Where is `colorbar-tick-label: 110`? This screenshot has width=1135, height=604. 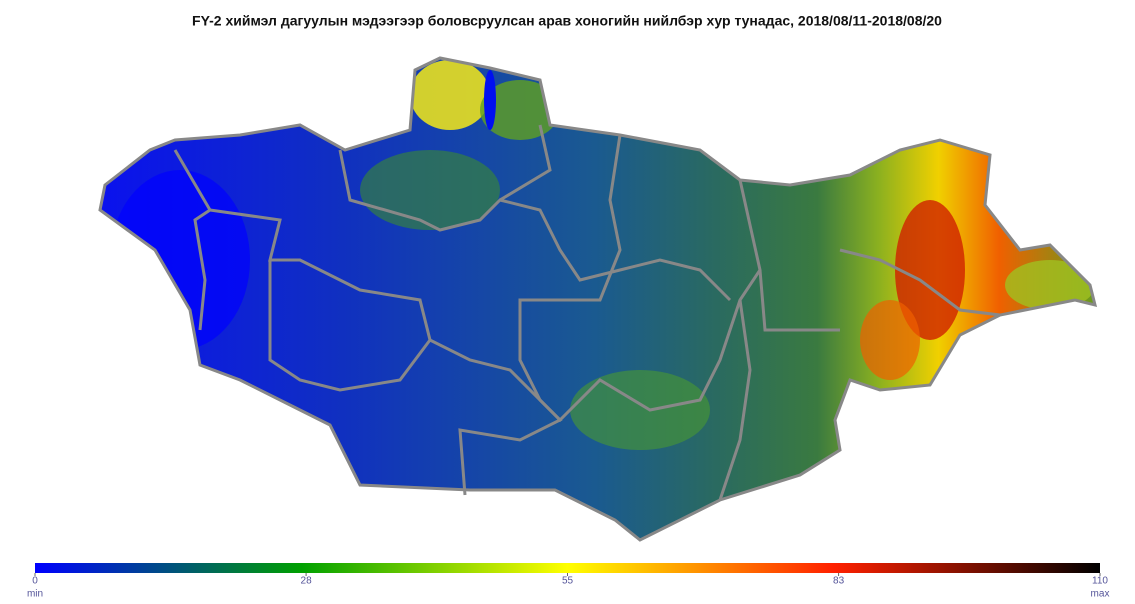 colorbar-tick-label: 110 is located at coordinates (1100, 581).